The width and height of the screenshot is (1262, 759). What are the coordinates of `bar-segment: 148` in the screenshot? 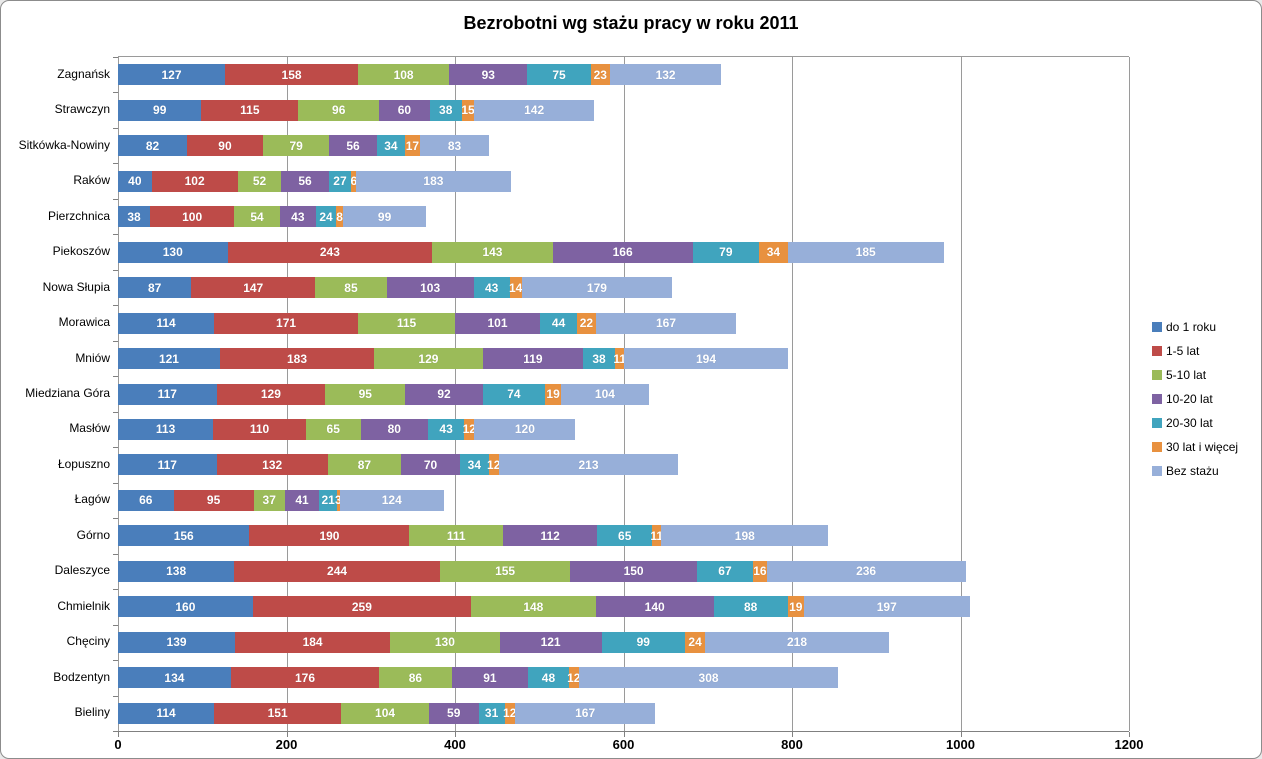 It's located at (533, 607).